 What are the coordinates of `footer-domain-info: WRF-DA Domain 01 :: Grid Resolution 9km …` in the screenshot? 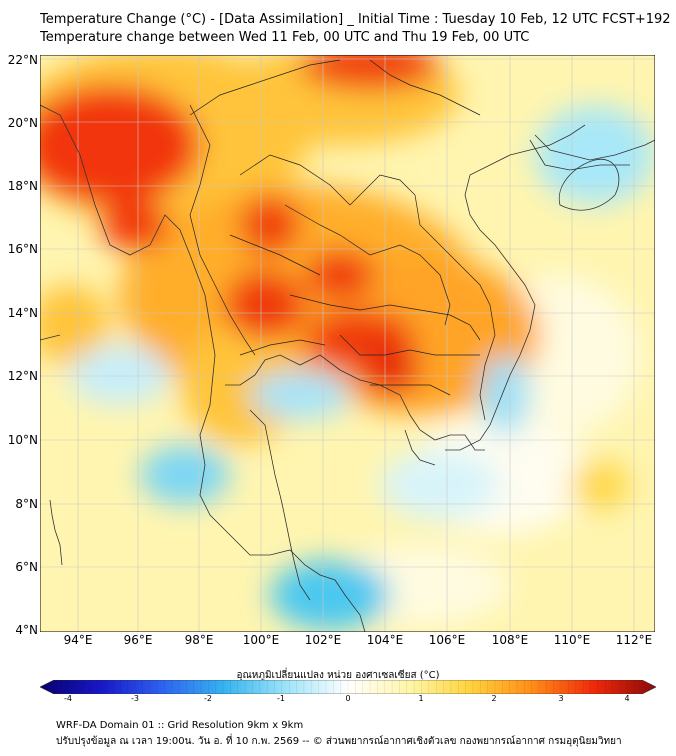 It's located at (180, 725).